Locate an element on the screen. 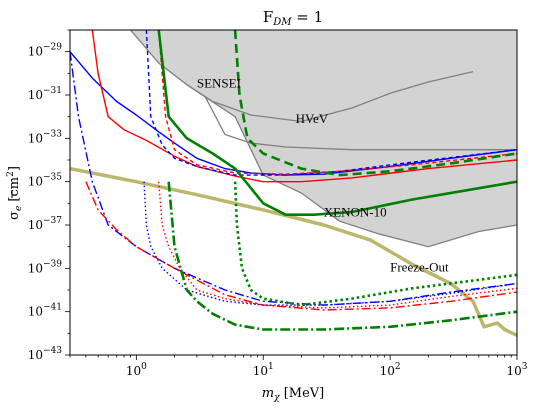 The height and width of the screenshot is (410, 534). y-tick-label: 10−43 is located at coordinates (45, 354).